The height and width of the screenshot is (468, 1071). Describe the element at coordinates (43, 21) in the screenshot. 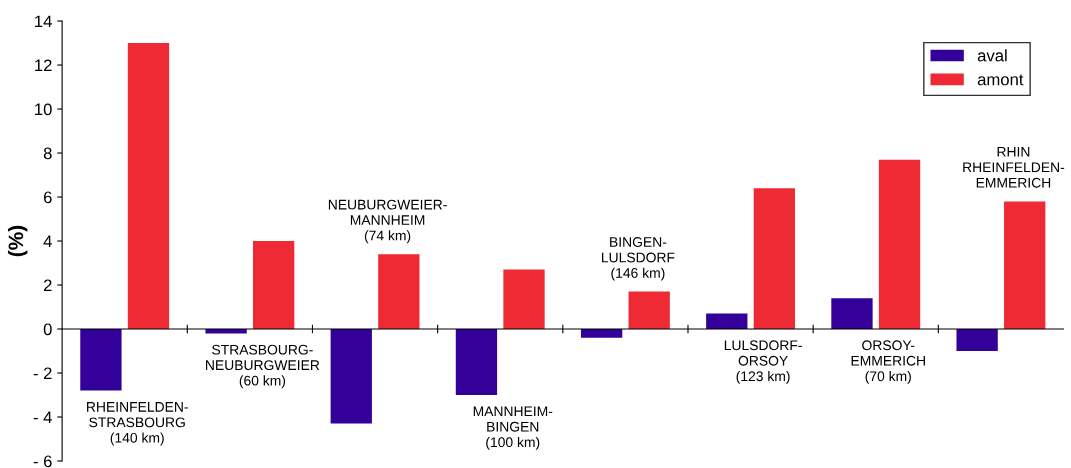

I see `y-tick-label: 14` at that location.